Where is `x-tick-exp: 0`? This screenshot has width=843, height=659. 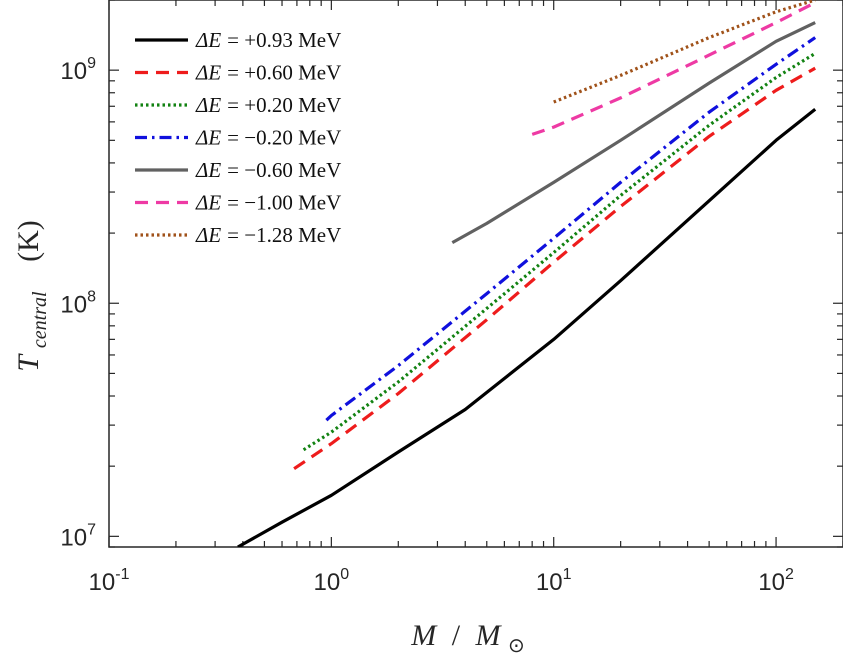
x-tick-exp: 0 is located at coordinates (344, 574).